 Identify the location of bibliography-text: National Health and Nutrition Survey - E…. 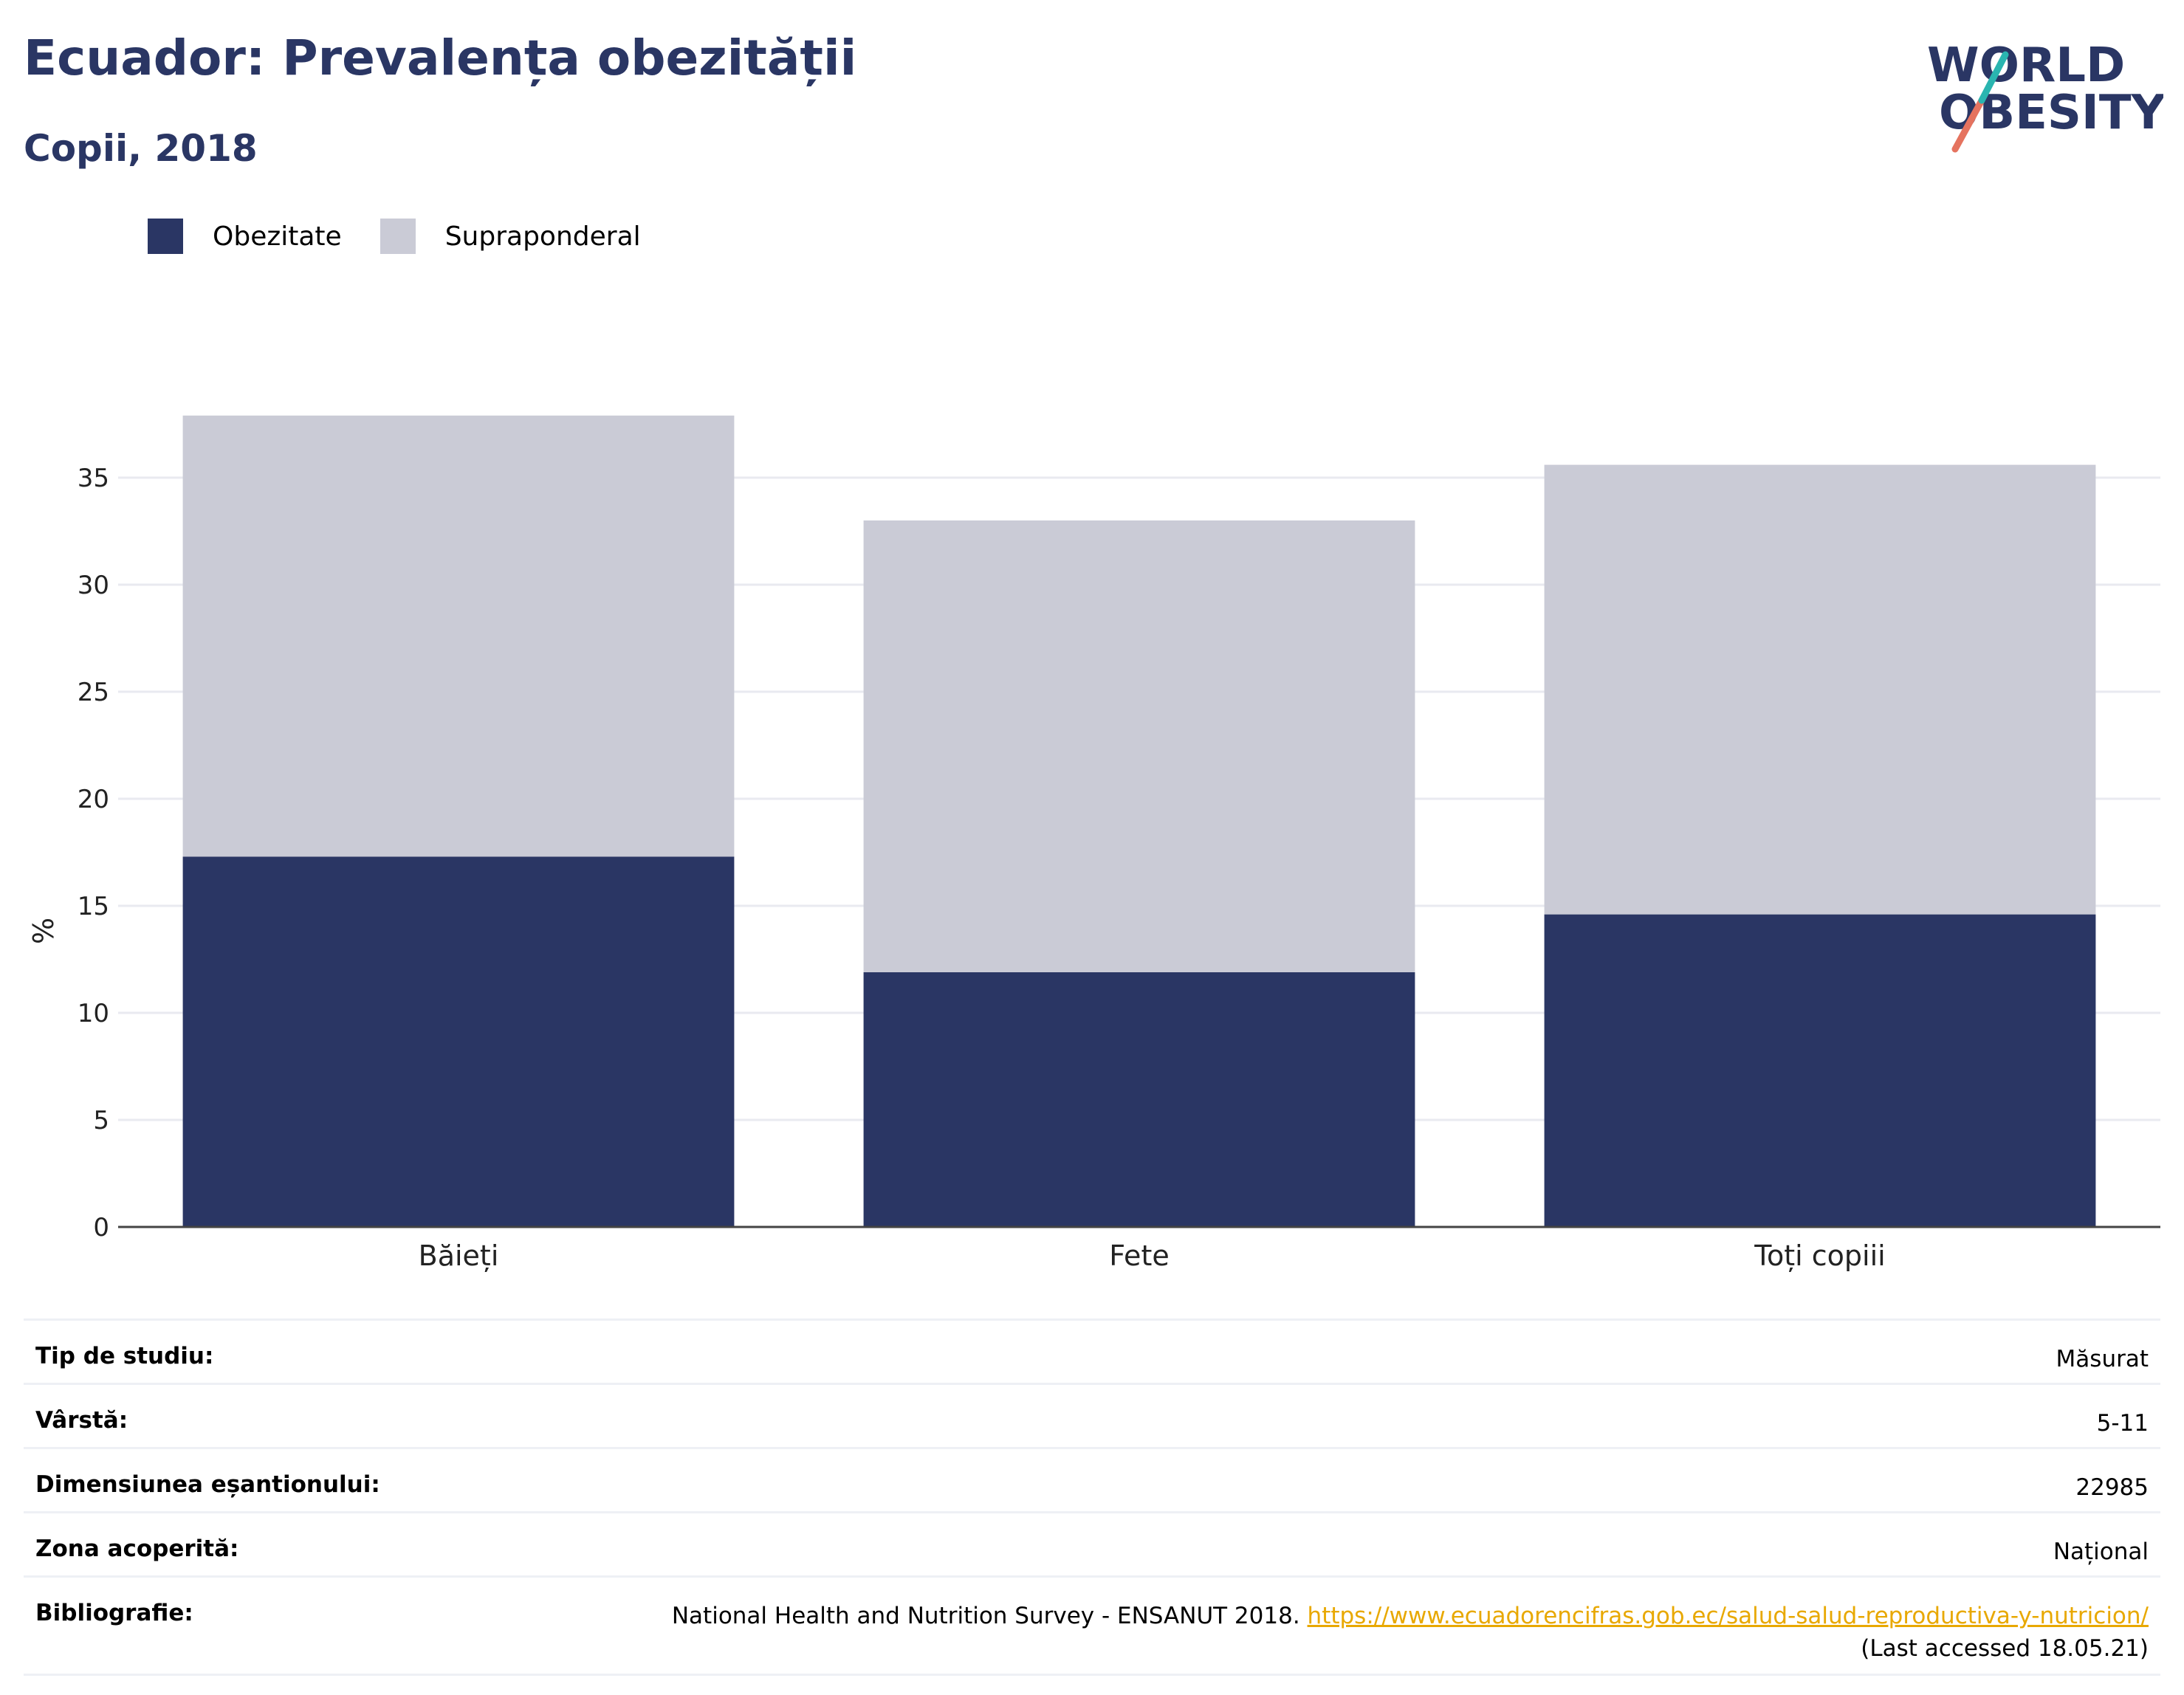
(986, 1616).